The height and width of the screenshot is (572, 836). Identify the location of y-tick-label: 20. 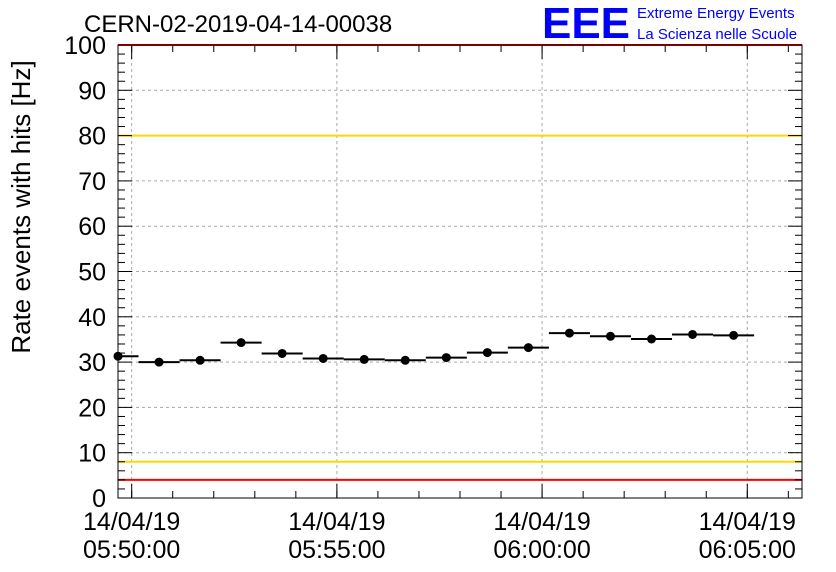
(92, 408).